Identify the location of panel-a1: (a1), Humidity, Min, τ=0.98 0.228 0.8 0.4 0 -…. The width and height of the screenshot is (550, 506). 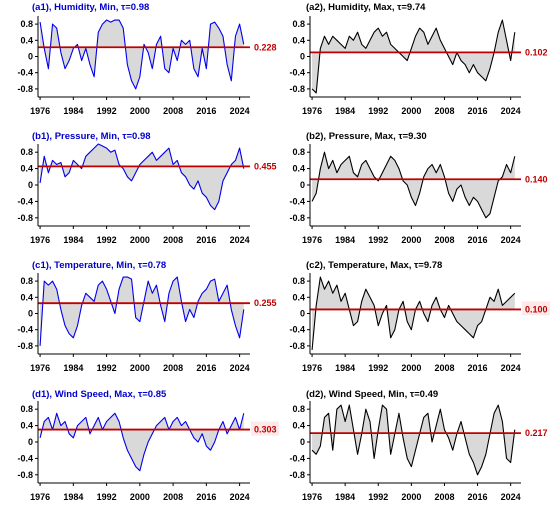
(146, 59).